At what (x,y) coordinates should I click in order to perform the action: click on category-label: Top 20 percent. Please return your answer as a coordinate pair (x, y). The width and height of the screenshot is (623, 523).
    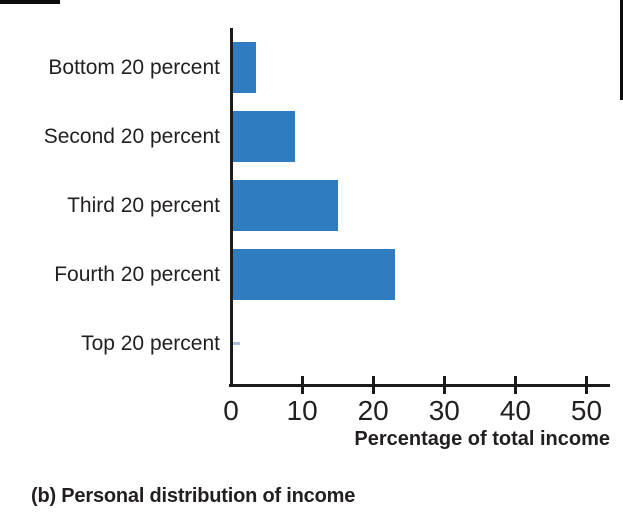
    Looking at the image, I should click on (150, 343).